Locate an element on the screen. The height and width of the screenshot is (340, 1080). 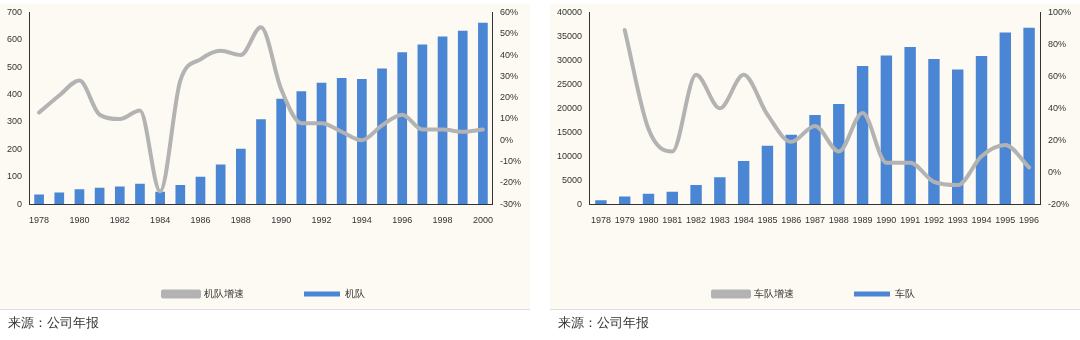
x-tick-label: 1983 is located at coordinates (719, 220).